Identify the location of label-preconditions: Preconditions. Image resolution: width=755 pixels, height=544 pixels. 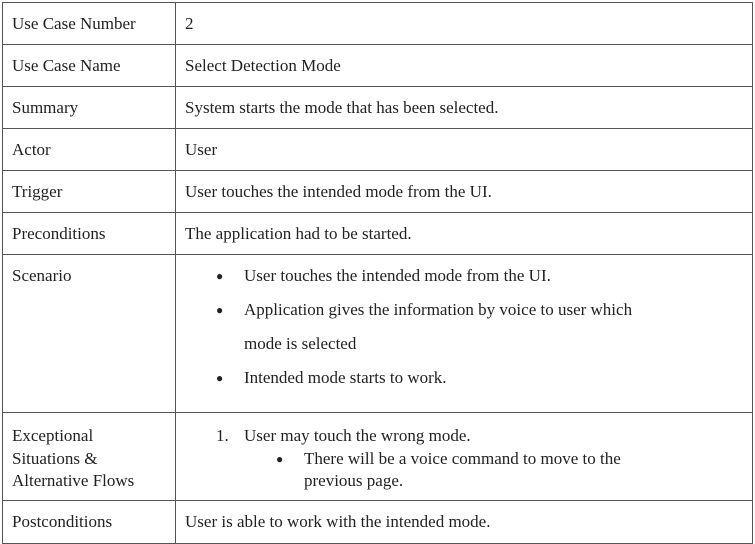
(59, 233).